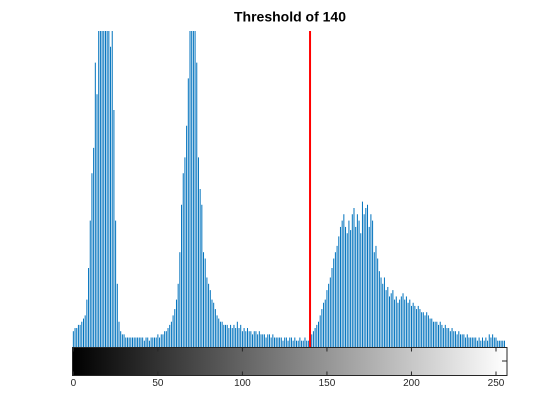  I want to click on x-tick-label: 50, so click(158, 383).